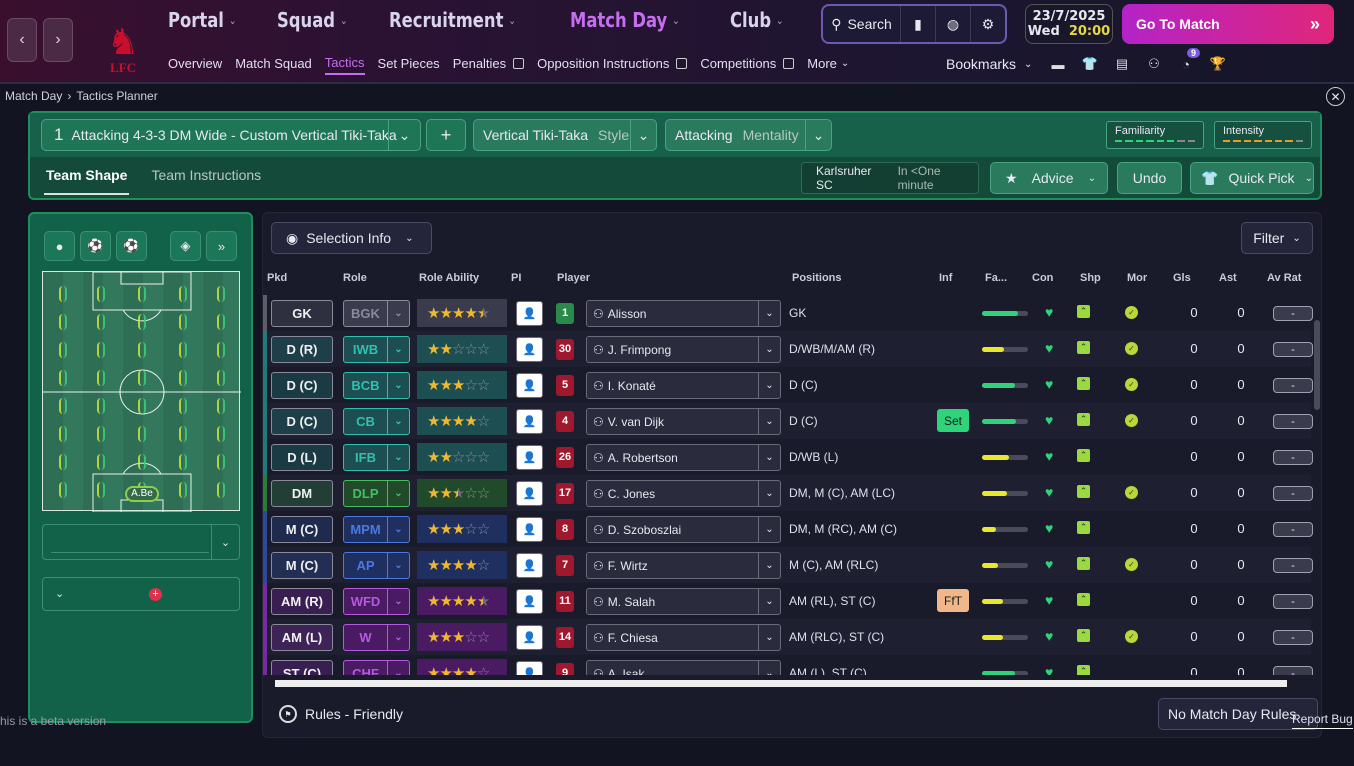 This screenshot has height=766, width=1354. What do you see at coordinates (1090, 278) in the screenshot?
I see `column-header-shp: Shp` at bounding box center [1090, 278].